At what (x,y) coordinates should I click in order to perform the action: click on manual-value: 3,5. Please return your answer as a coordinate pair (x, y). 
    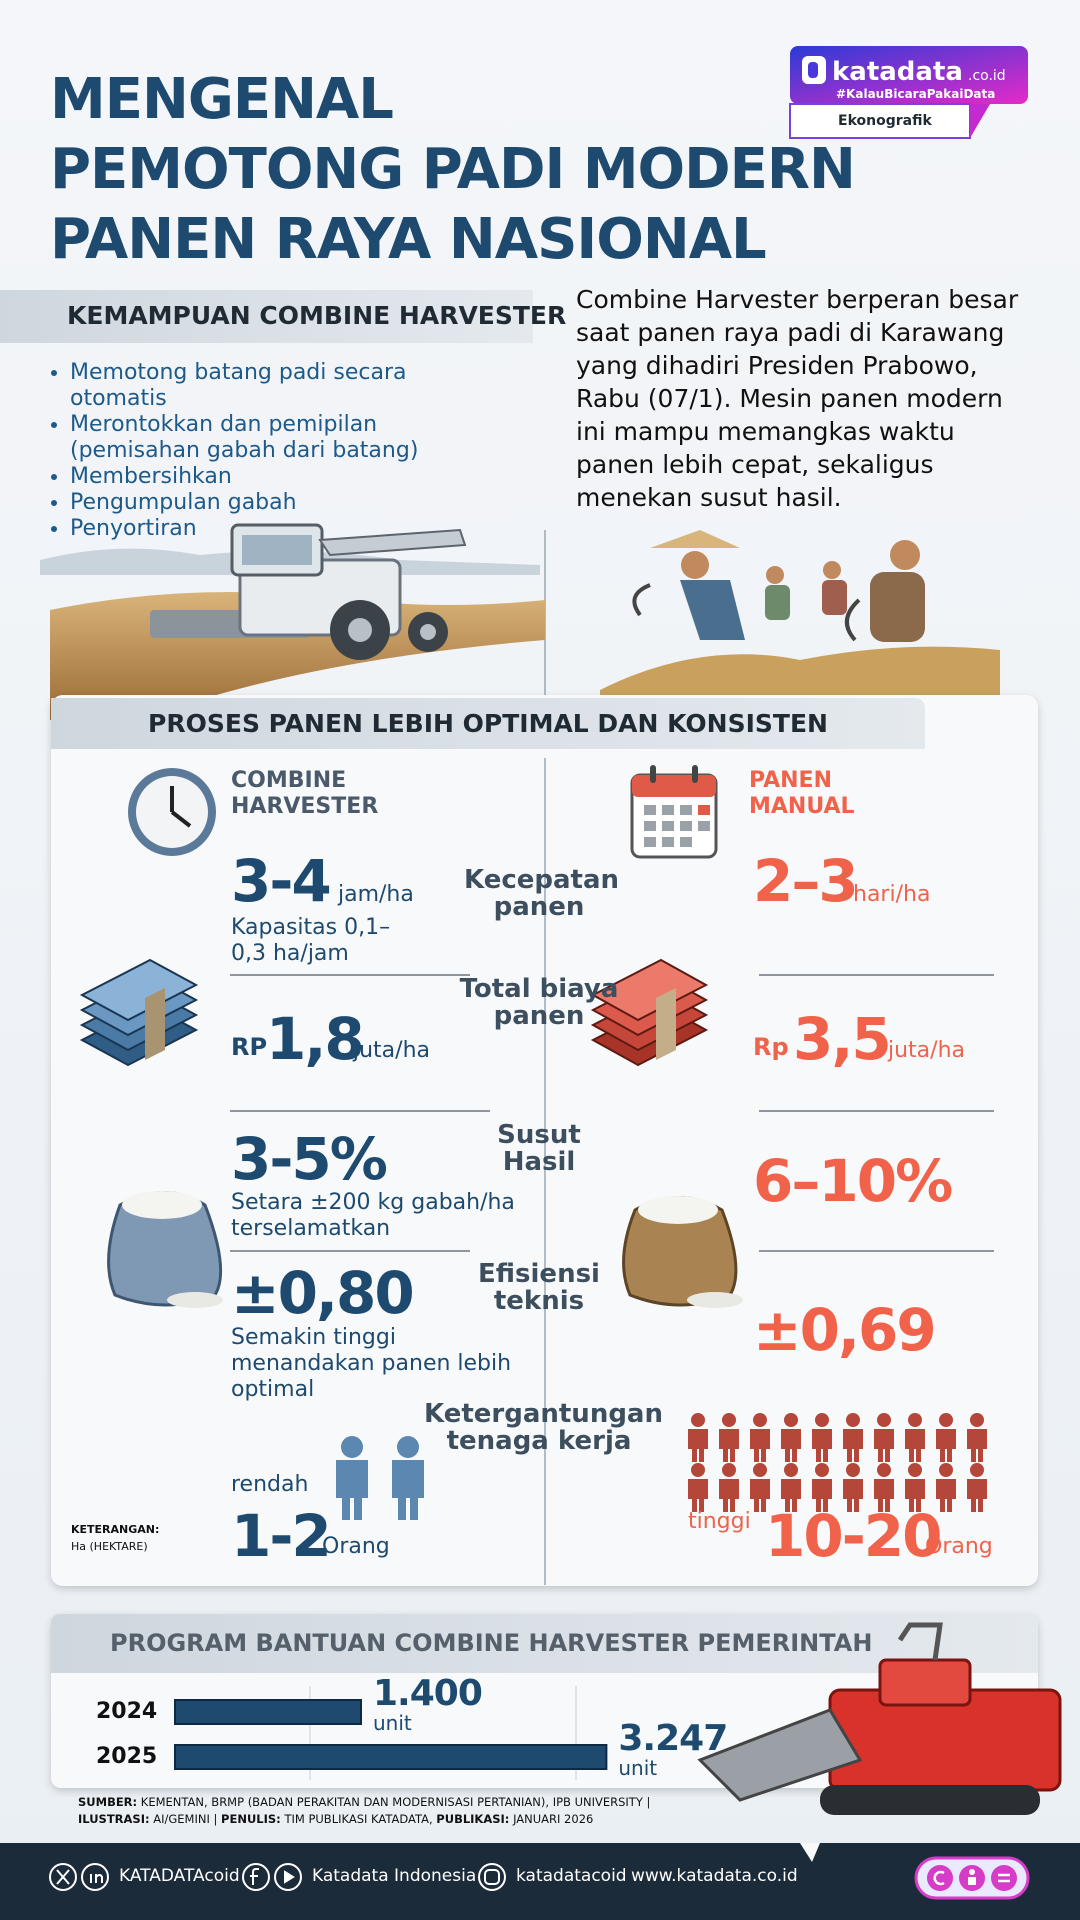
    Looking at the image, I should click on (842, 1039).